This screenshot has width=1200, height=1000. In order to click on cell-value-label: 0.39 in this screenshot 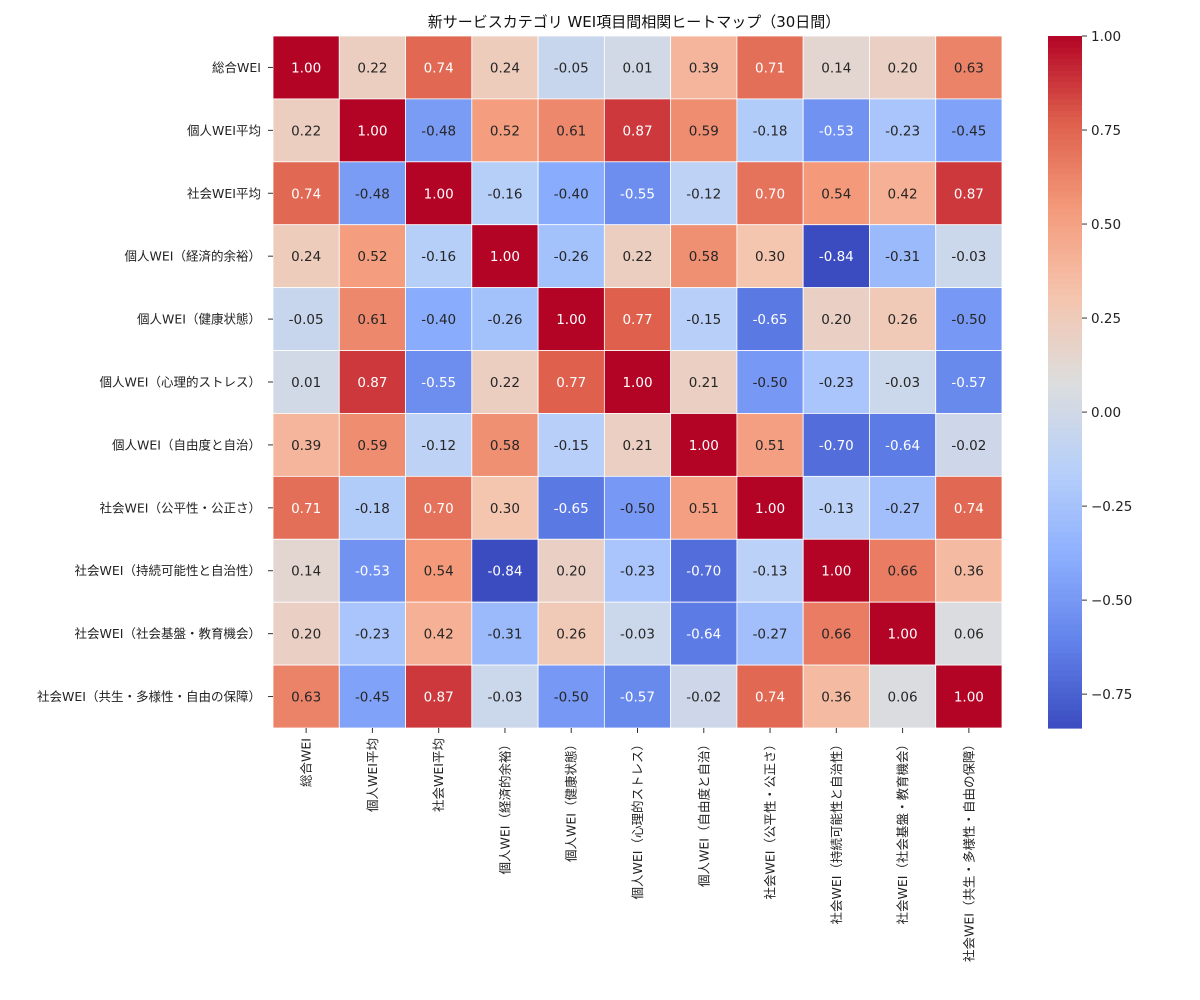, I will do `click(704, 68)`.